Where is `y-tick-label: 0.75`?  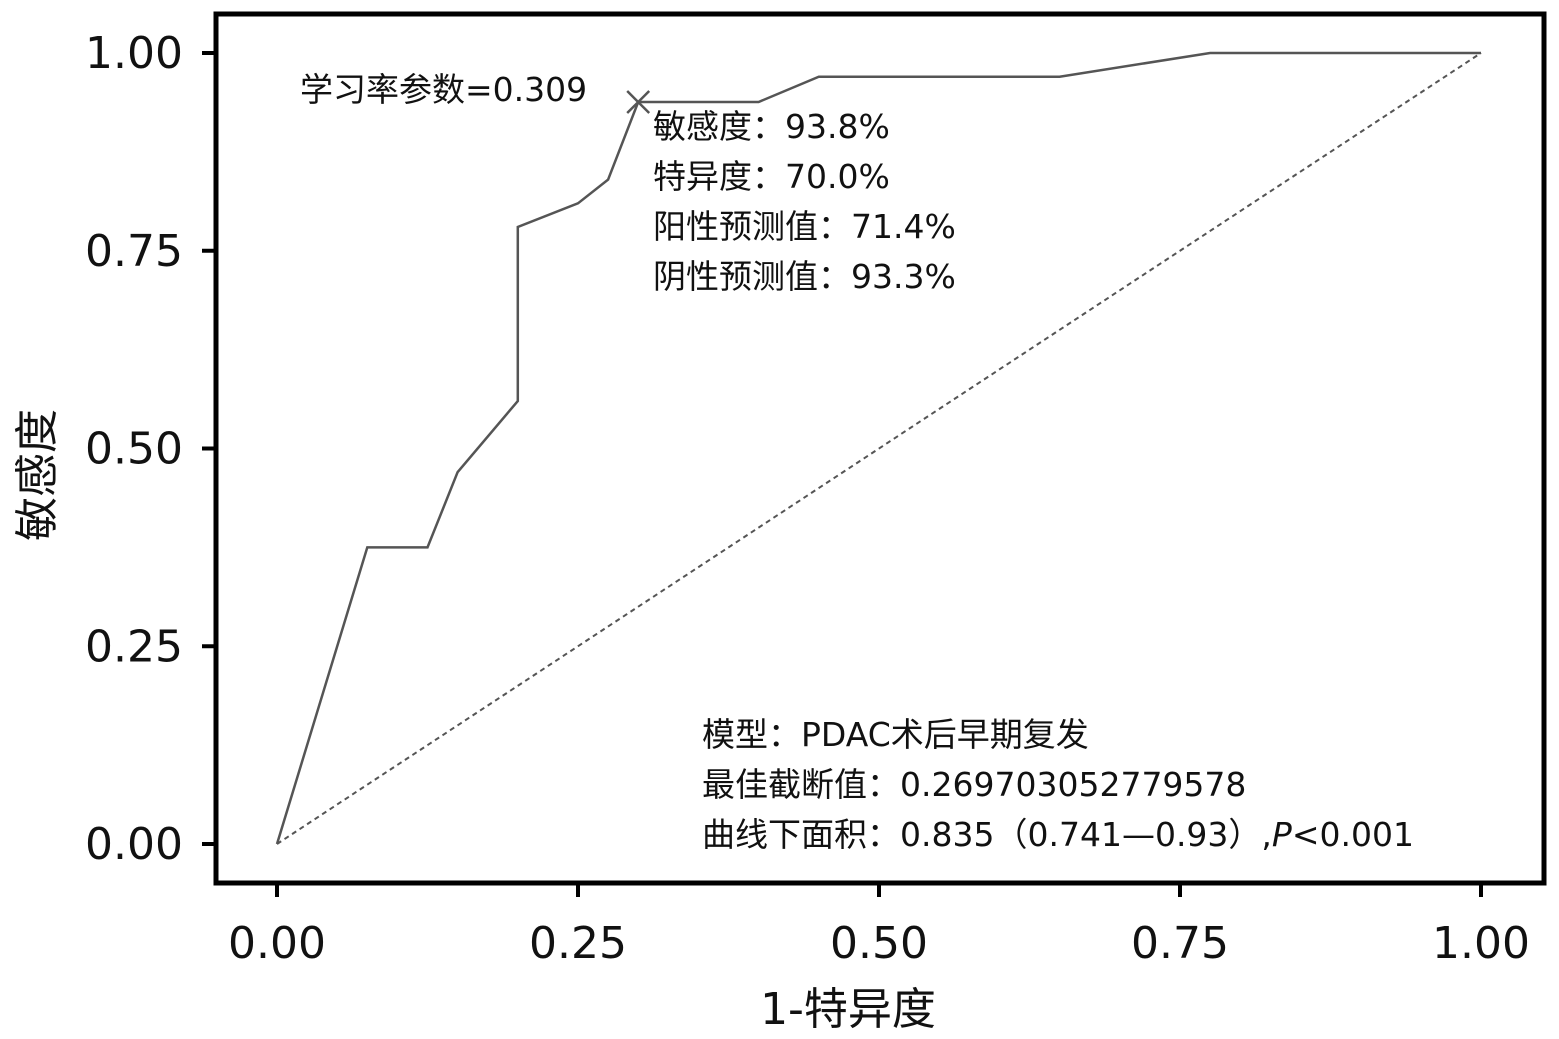 y-tick-label: 0.75 is located at coordinates (134, 251).